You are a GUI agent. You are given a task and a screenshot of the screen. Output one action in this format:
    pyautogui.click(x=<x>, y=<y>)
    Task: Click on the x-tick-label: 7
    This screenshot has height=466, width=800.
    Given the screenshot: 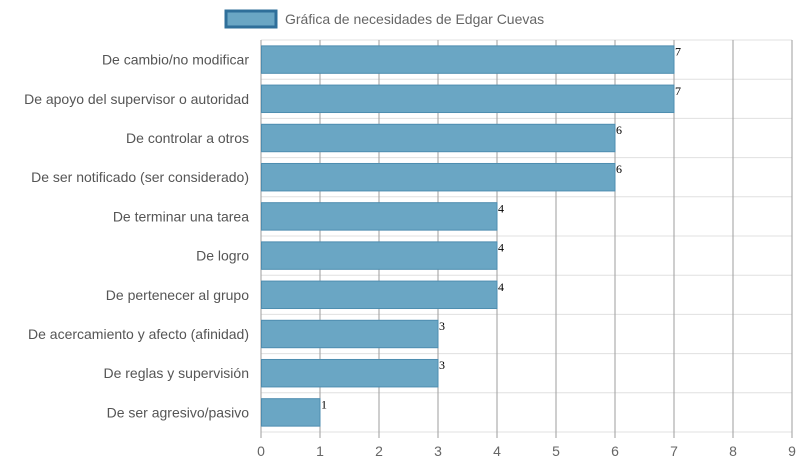 What is the action you would take?
    pyautogui.click(x=674, y=451)
    